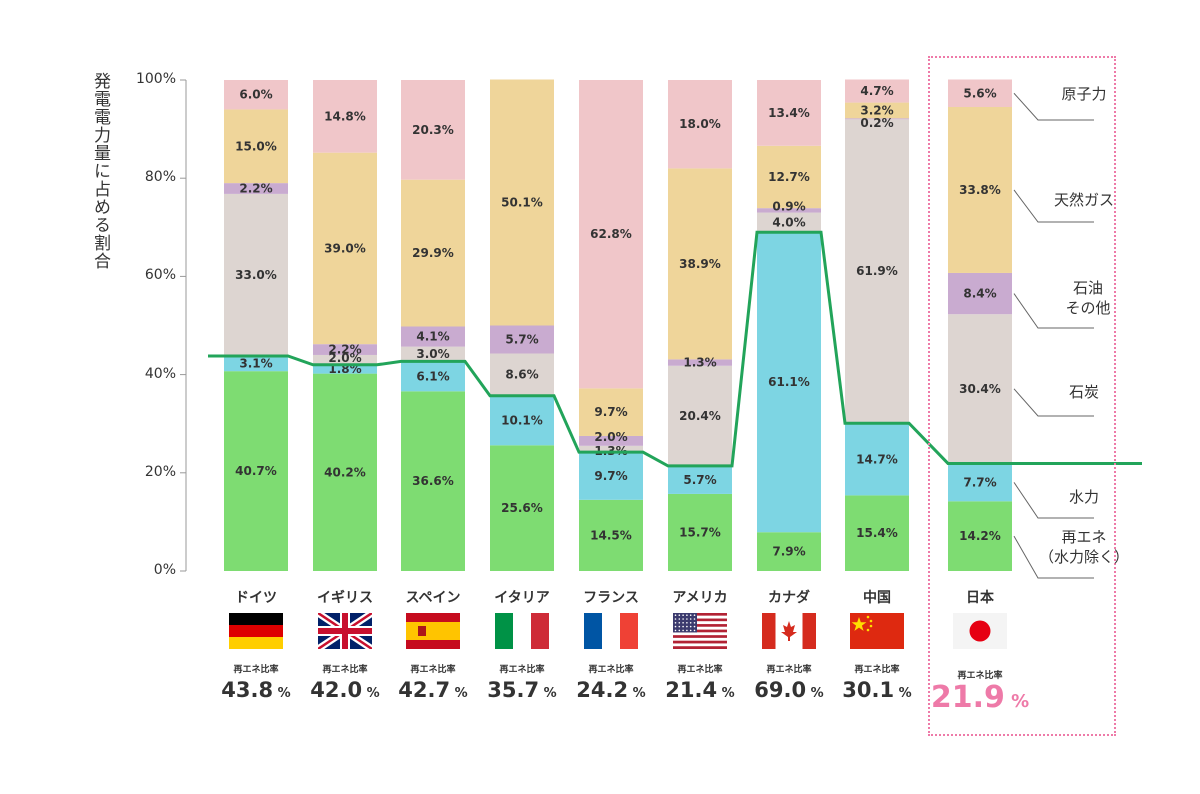 This screenshot has width=1200, height=794. Describe the element at coordinates (700, 416) in the screenshot. I see `segment-value-label: 20.4%` at that location.